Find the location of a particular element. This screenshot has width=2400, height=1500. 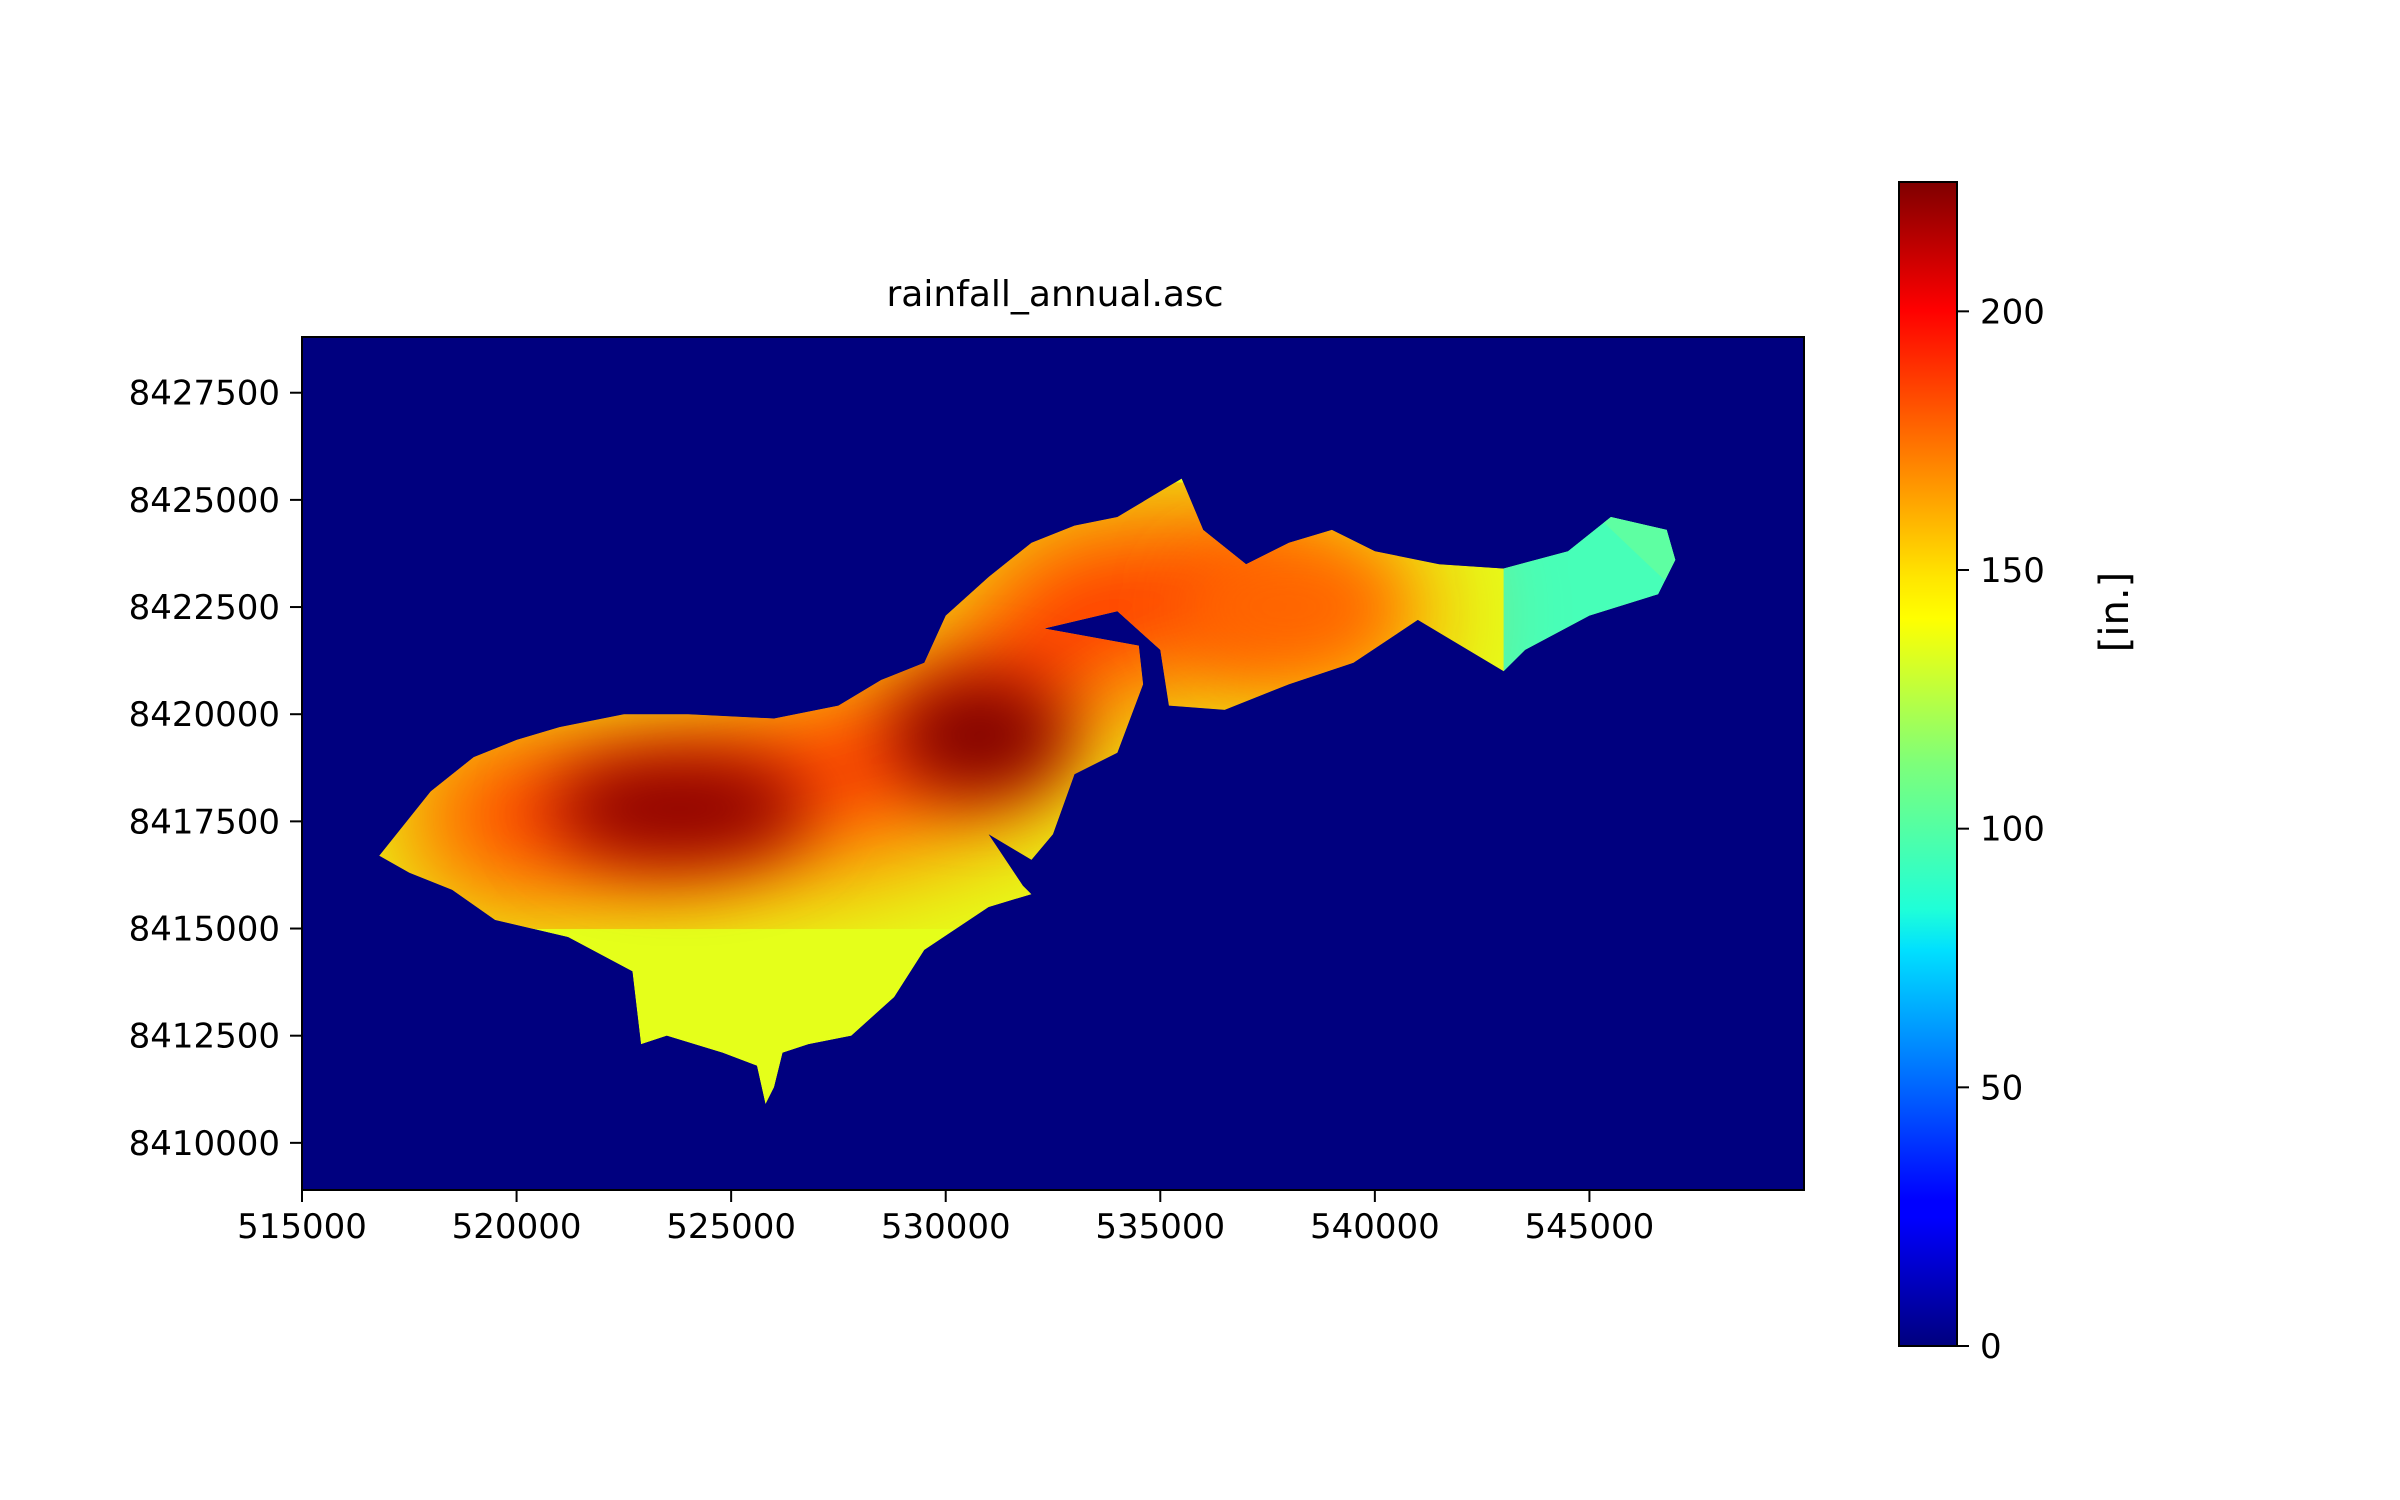

colorbar-frame is located at coordinates (1928, 764).